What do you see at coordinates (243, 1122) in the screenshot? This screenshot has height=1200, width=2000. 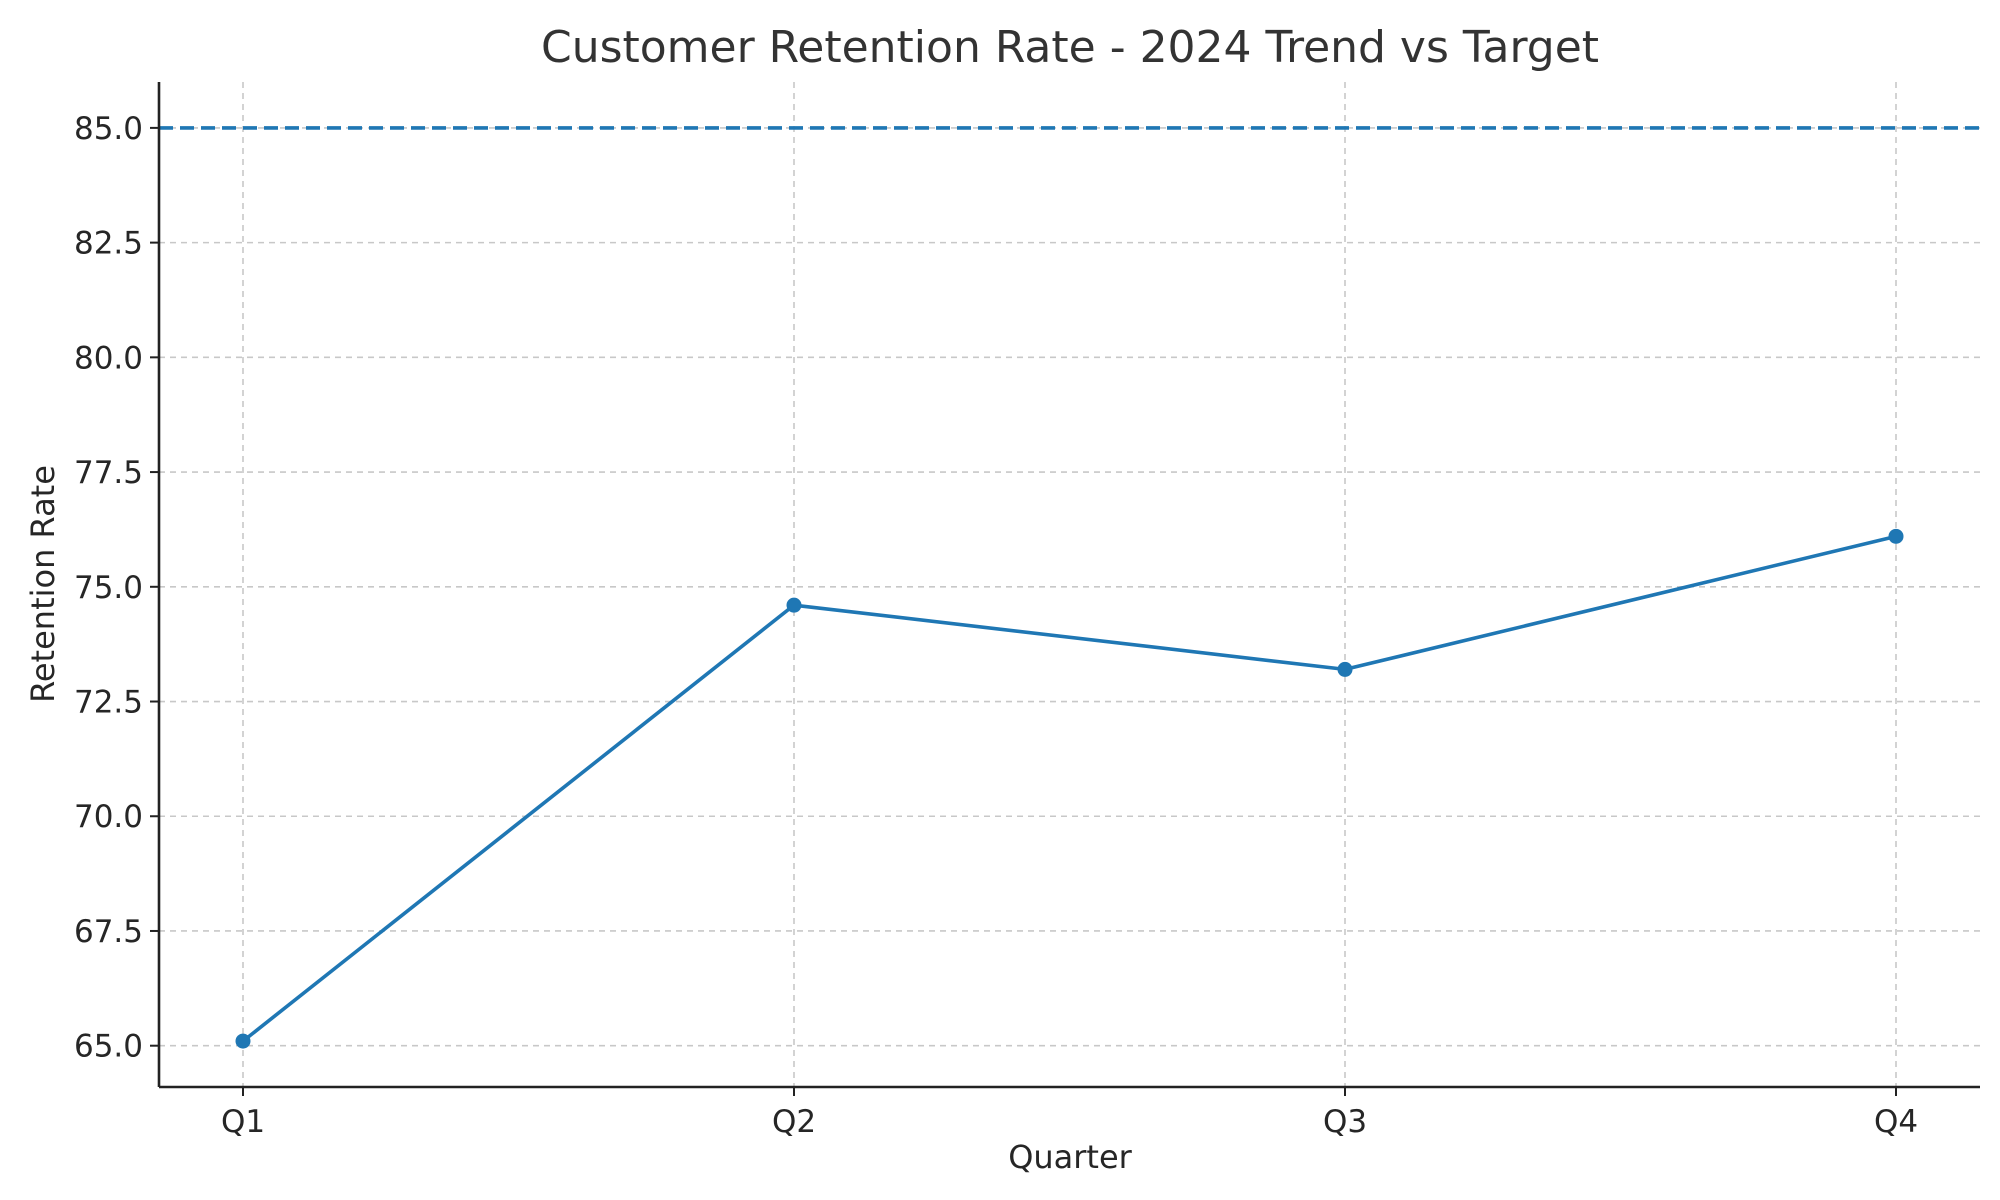 I see `x-tick-label: Q1` at bounding box center [243, 1122].